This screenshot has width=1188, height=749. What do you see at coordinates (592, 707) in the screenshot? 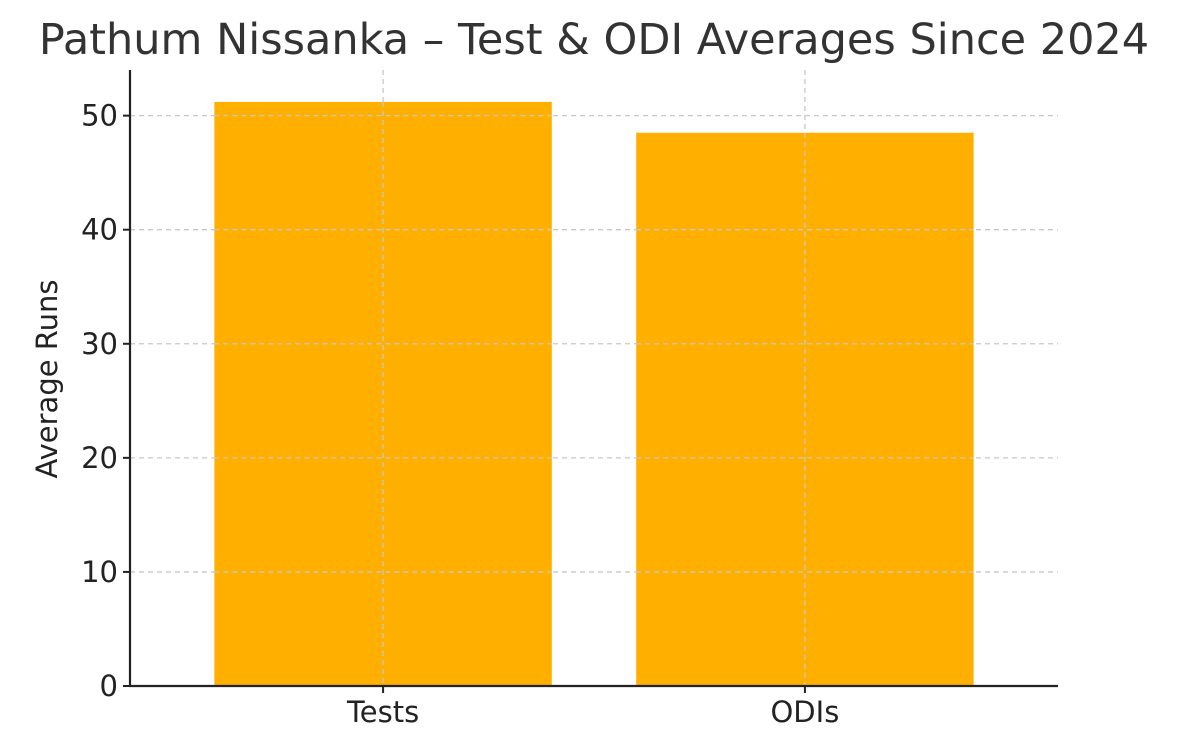
I see `x-ticks: Tests ODIs` at bounding box center [592, 707].